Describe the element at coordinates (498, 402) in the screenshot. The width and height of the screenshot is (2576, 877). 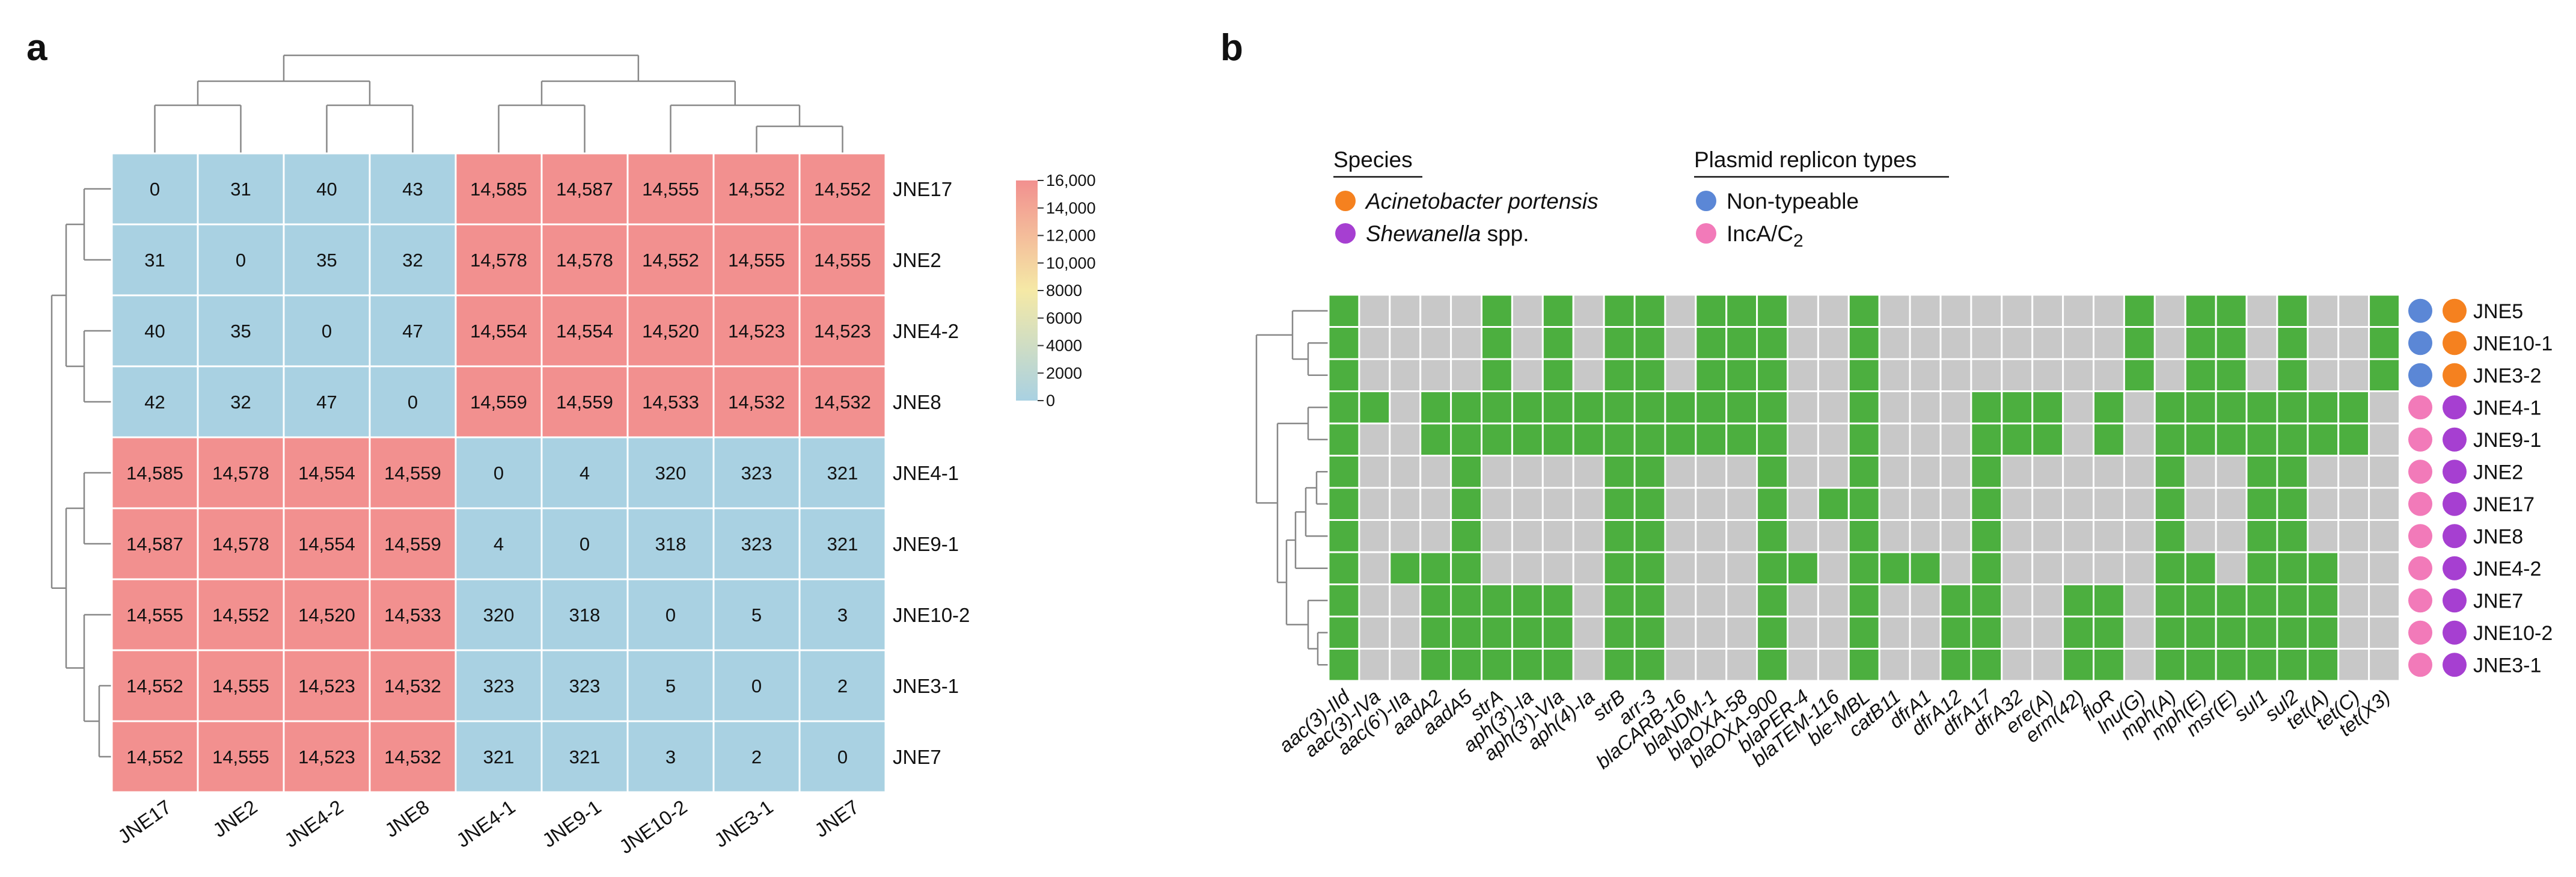
I see `distance-value-label: 14,559` at that location.